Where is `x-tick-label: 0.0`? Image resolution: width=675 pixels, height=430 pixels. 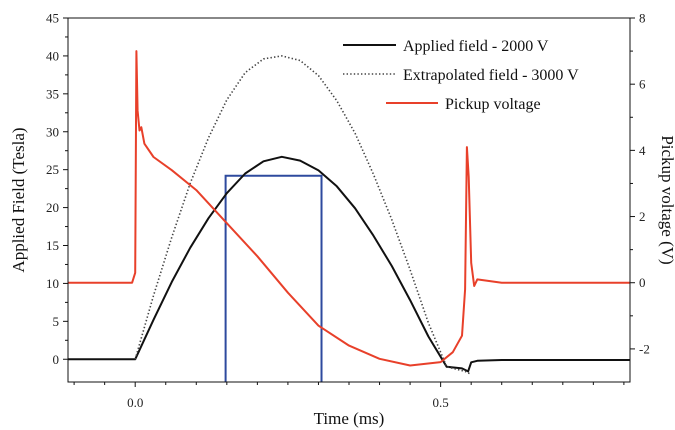
x-tick-label: 0.0 is located at coordinates (135, 402).